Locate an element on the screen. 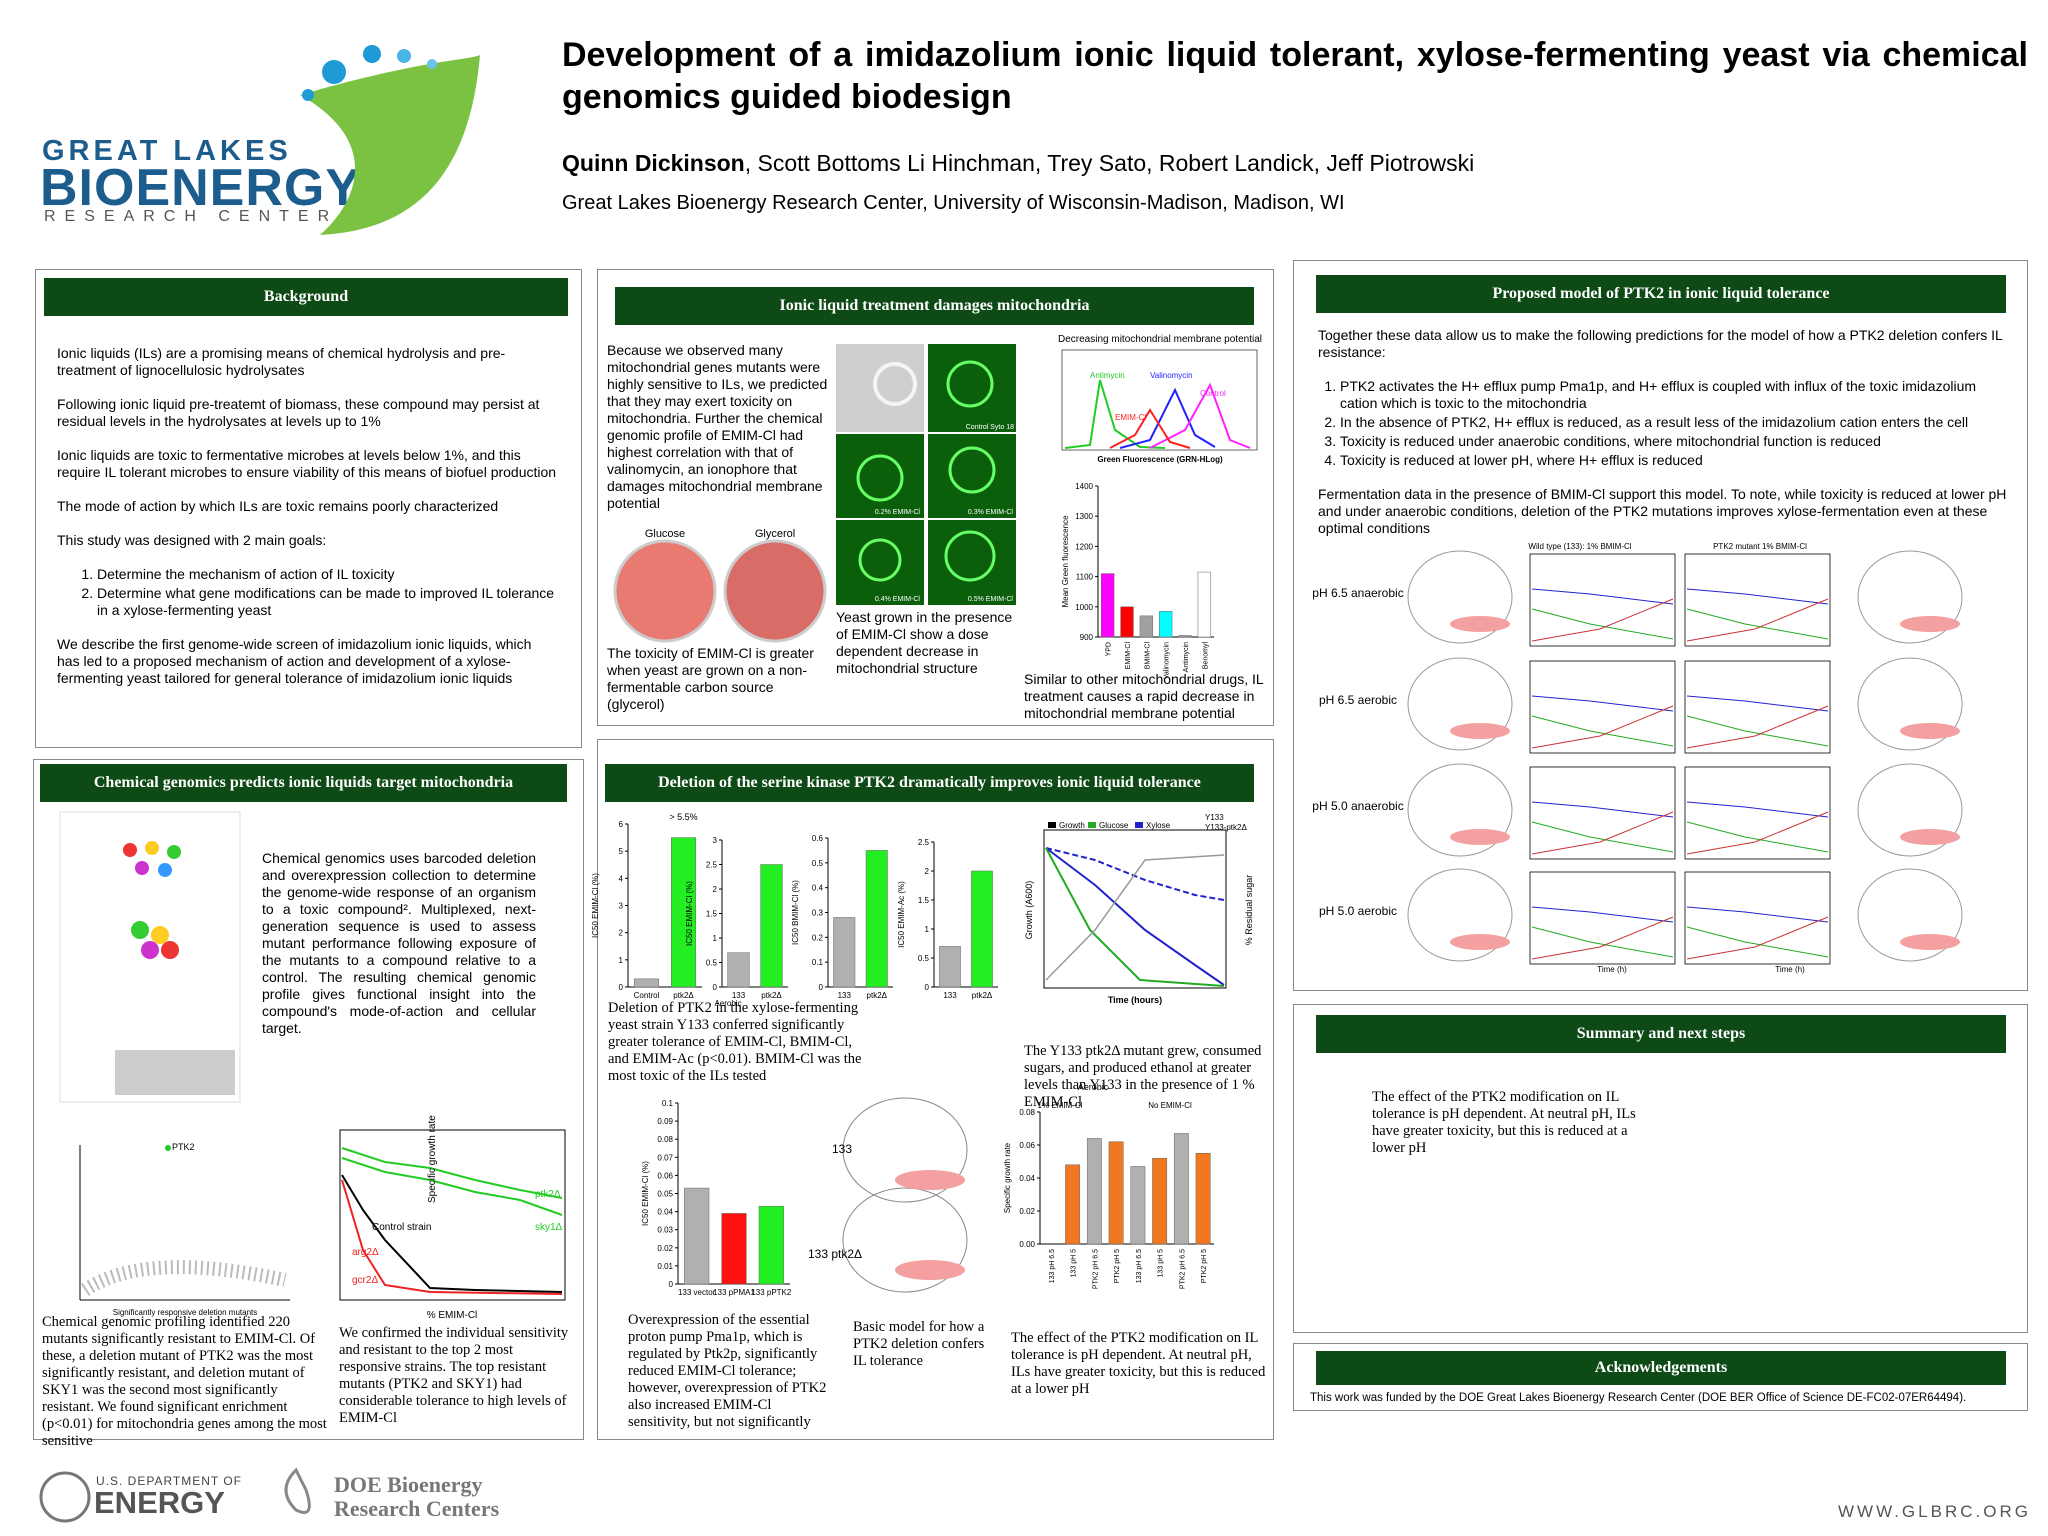 The width and height of the screenshot is (2048, 1536). x-tick-label: YPD is located at coordinates (1109, 649).